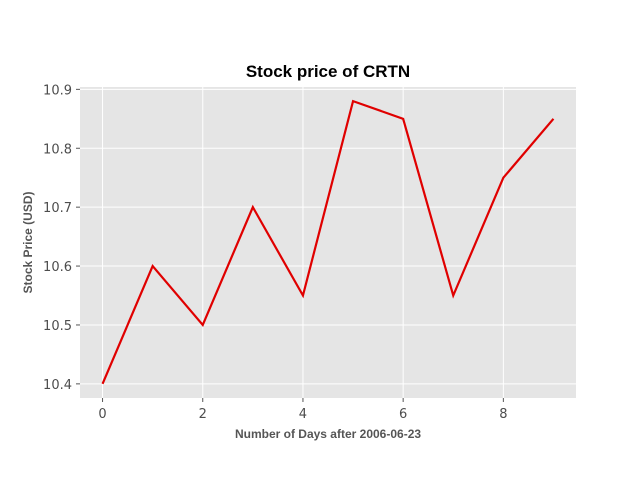  I want to click on x-tick-label: 6, so click(403, 414).